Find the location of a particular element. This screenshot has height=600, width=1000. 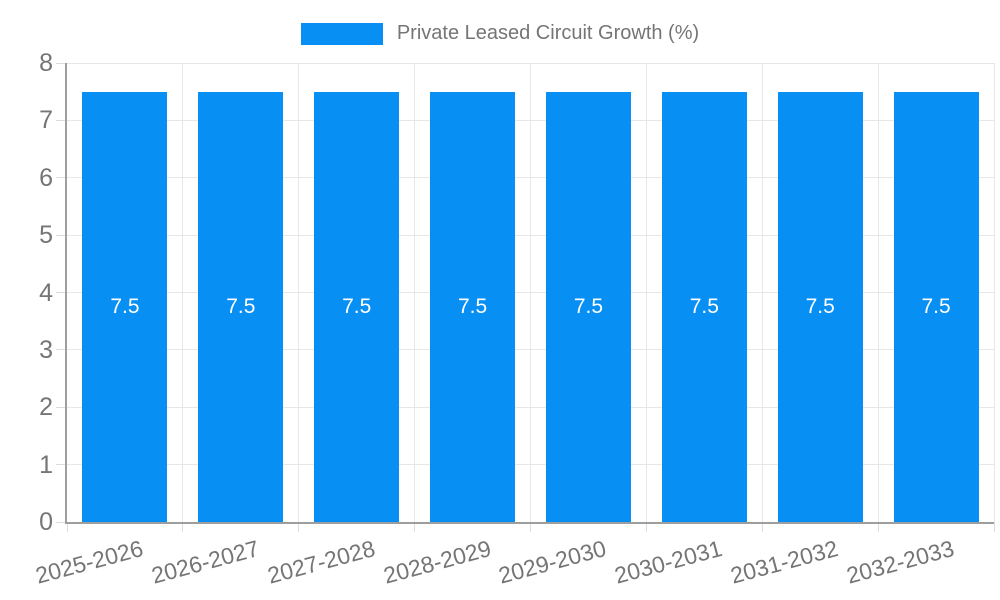

x-axis-label: 2031-2032 is located at coordinates (784, 562).